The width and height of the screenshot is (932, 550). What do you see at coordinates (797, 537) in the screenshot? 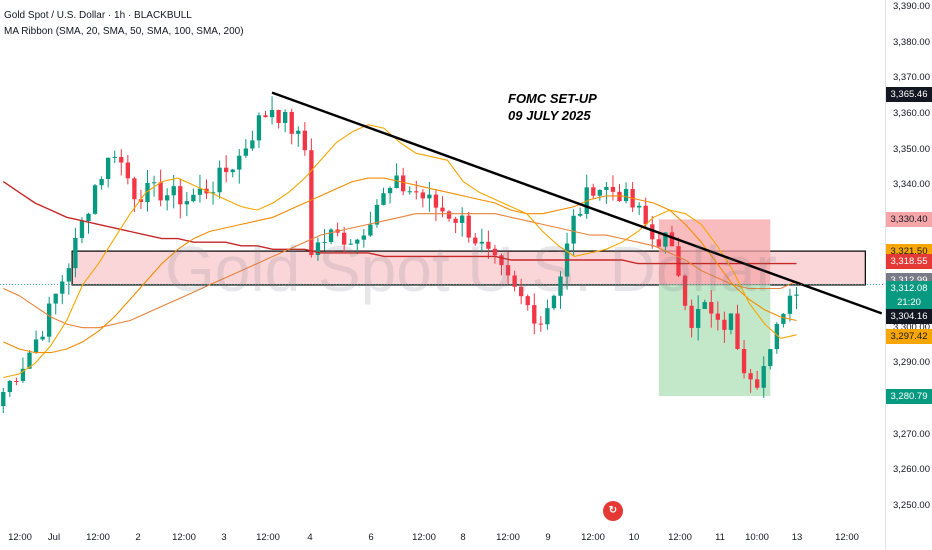
I see `x-tick-label: 13` at bounding box center [797, 537].